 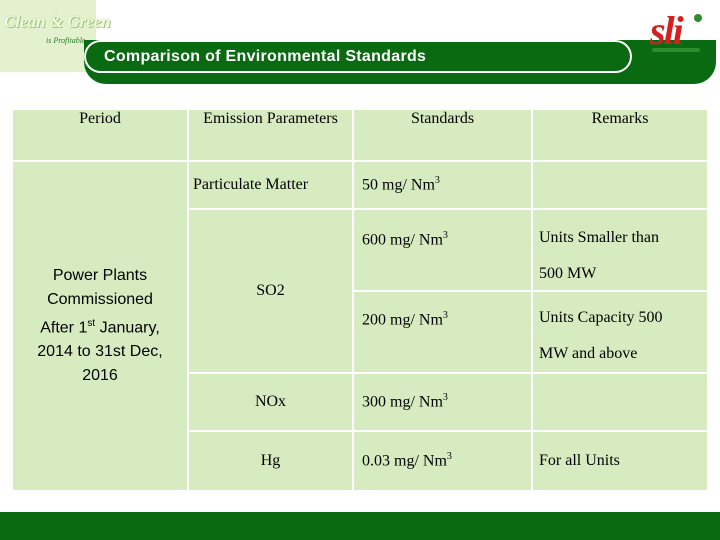 What do you see at coordinates (445, 398) in the screenshot?
I see `standard-nox-sup: 3` at bounding box center [445, 398].